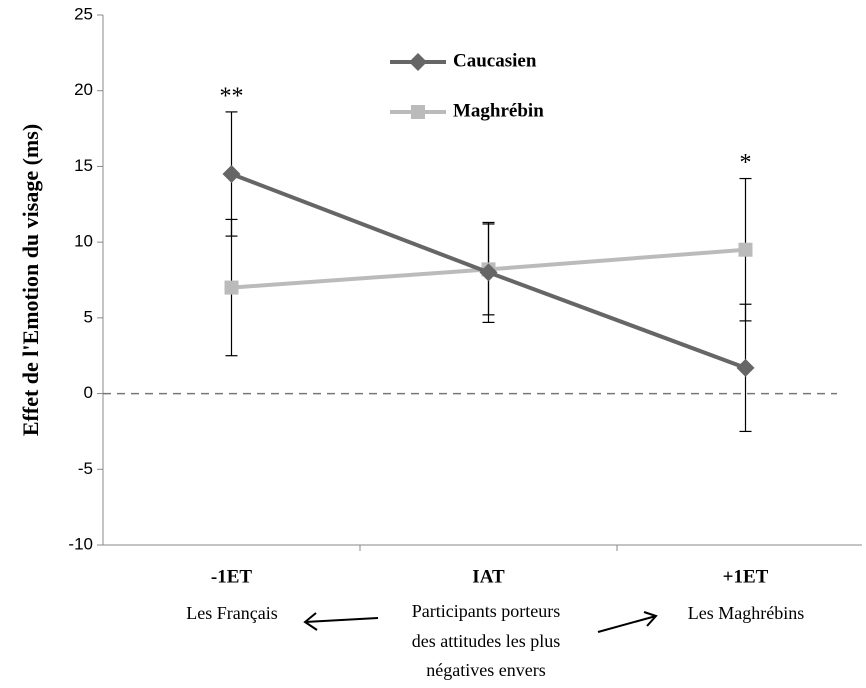 Image resolution: width=866 pixels, height=688 pixels. Describe the element at coordinates (80, 543) in the screenshot. I see `y-tick-label: -10` at that location.